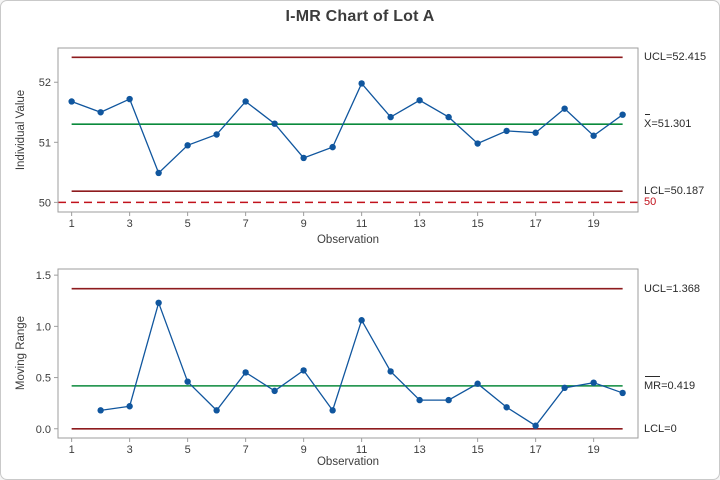 The height and width of the screenshot is (480, 720). I want to click on individuals-center-label: X=51.301, so click(668, 122).